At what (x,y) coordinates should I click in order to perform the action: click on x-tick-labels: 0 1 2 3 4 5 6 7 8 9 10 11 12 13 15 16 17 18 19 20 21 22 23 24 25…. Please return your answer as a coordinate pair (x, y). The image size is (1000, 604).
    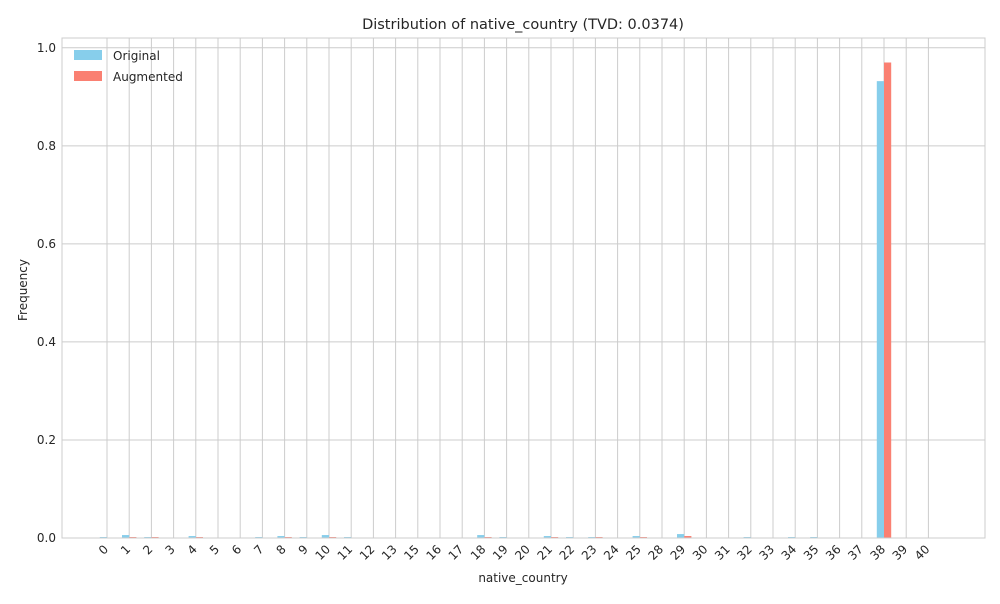
    Looking at the image, I should click on (514, 552).